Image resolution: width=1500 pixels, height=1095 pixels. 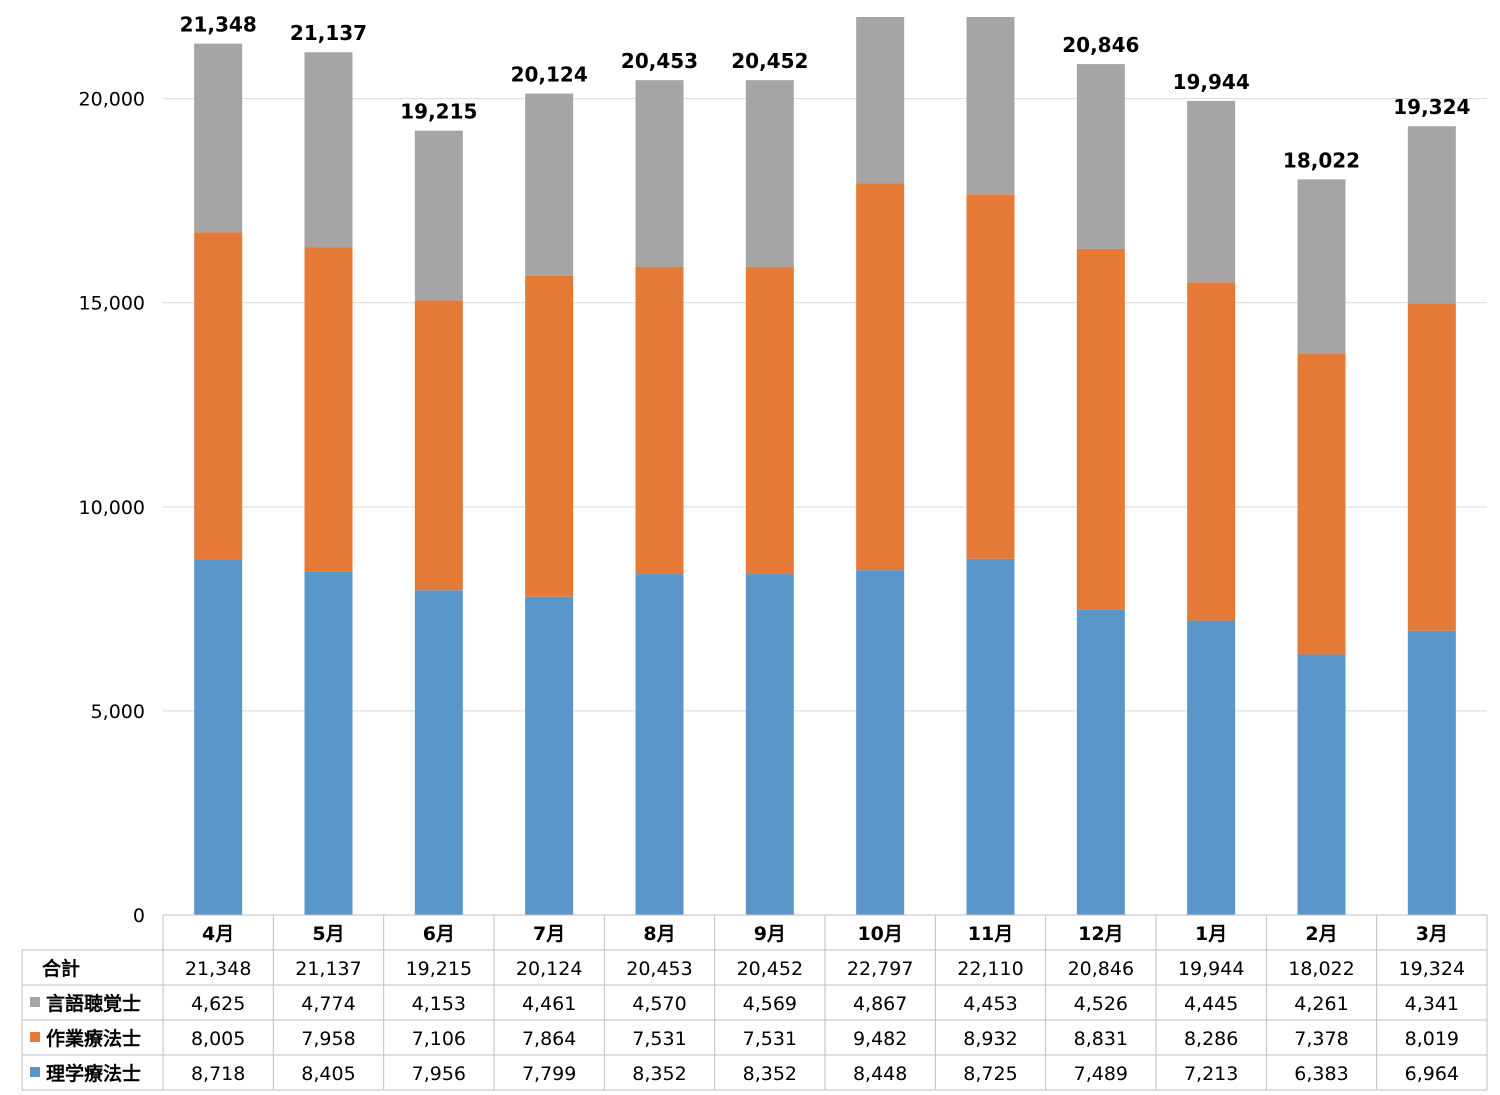 What do you see at coordinates (1101, 1004) in the screenshot?
I see `table-cell: 4,526` at bounding box center [1101, 1004].